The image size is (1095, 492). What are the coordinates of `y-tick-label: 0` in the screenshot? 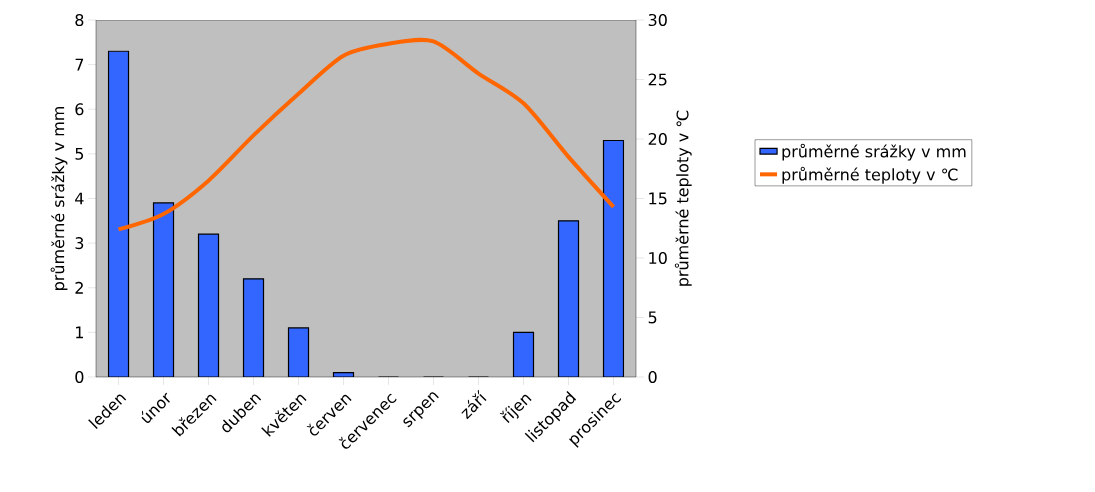 It's located at (79, 377).